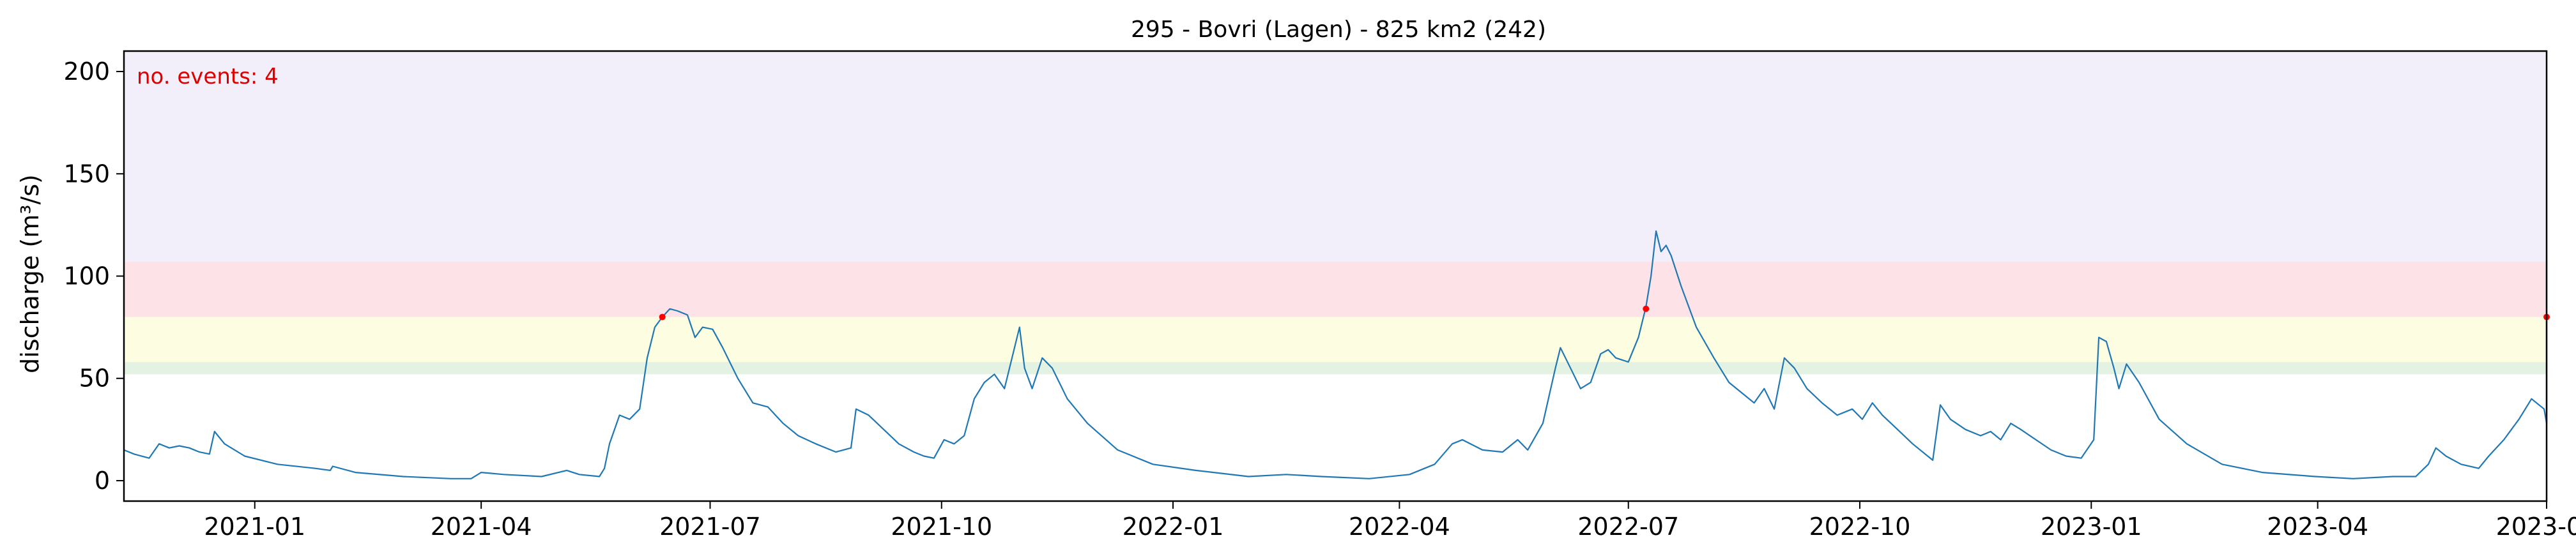 This screenshot has width=2576, height=556. What do you see at coordinates (1860, 527) in the screenshot?
I see `x-tick-label: 2022-10` at bounding box center [1860, 527].